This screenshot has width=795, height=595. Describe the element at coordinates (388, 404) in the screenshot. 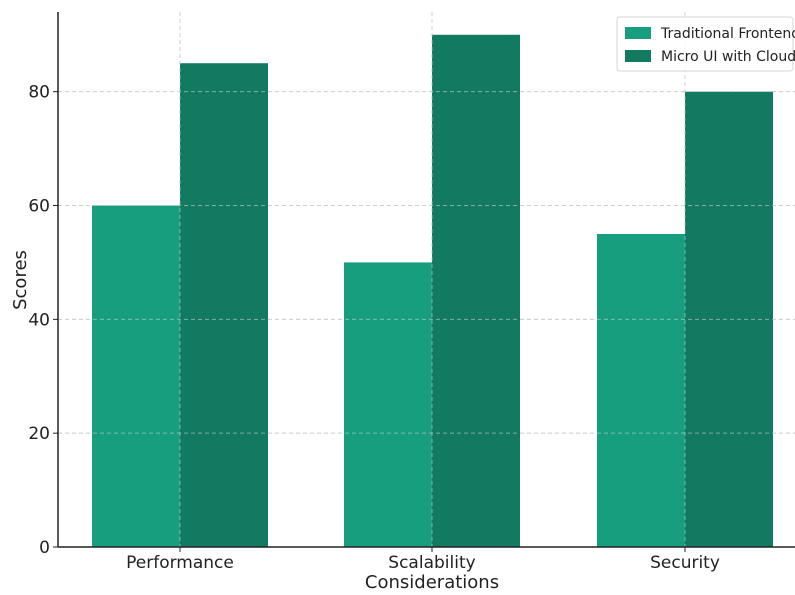

I see `bar-traditional-frontend-scalability` at that location.